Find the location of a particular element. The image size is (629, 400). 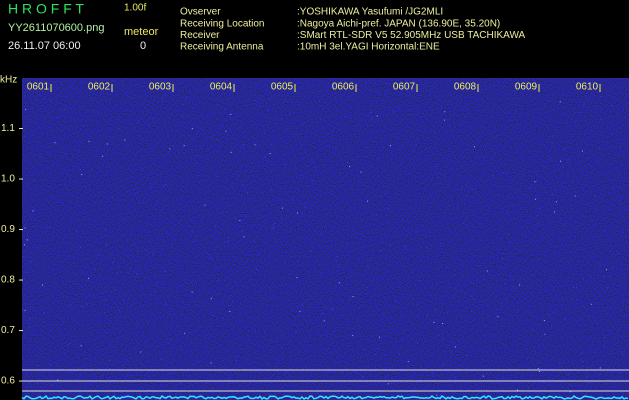

info-label: Receiving Antenna is located at coordinates (222, 47).